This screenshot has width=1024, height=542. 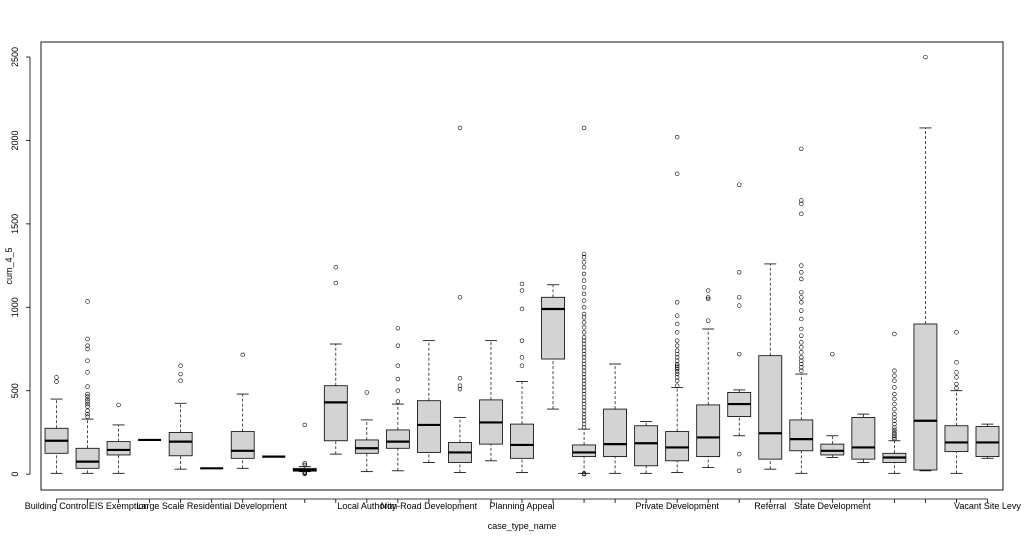 What do you see at coordinates (770, 506) in the screenshot?
I see `x-tick-label: Referral` at bounding box center [770, 506].